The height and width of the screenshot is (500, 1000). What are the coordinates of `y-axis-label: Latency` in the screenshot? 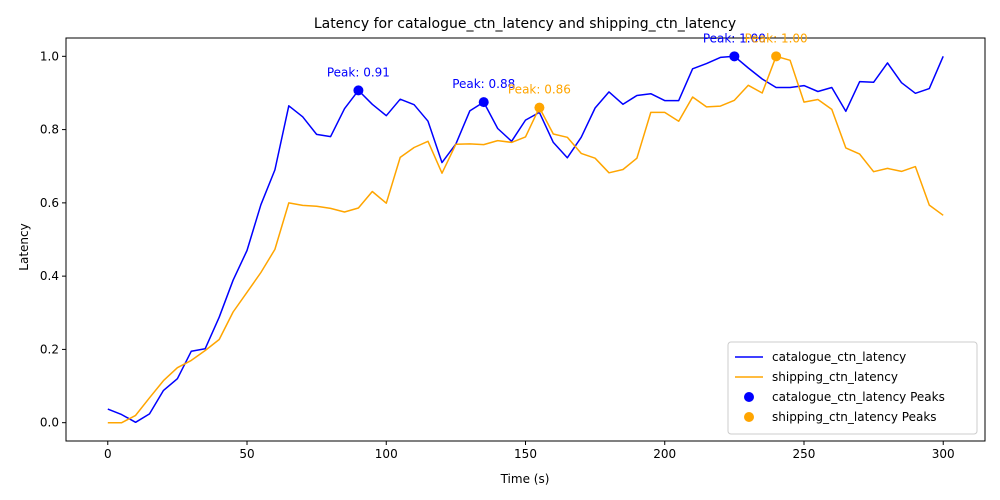 It's located at (24, 246).